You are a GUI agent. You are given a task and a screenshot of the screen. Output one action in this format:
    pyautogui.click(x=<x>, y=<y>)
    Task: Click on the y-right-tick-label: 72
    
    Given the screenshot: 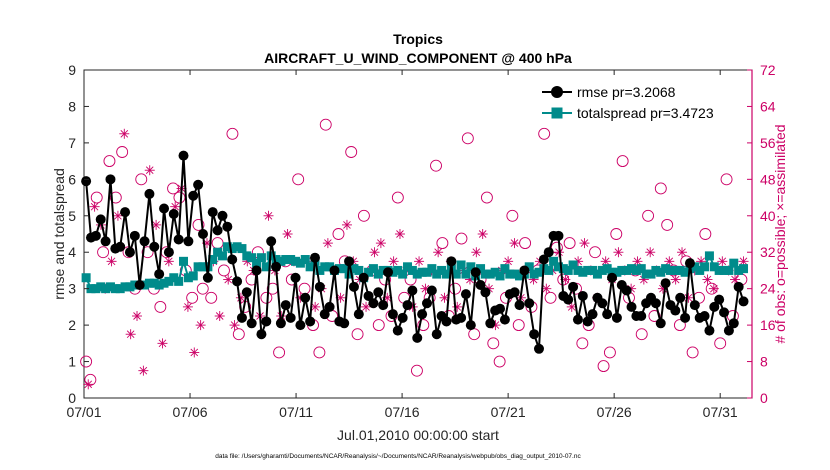 What is the action you would take?
    pyautogui.click(x=768, y=70)
    